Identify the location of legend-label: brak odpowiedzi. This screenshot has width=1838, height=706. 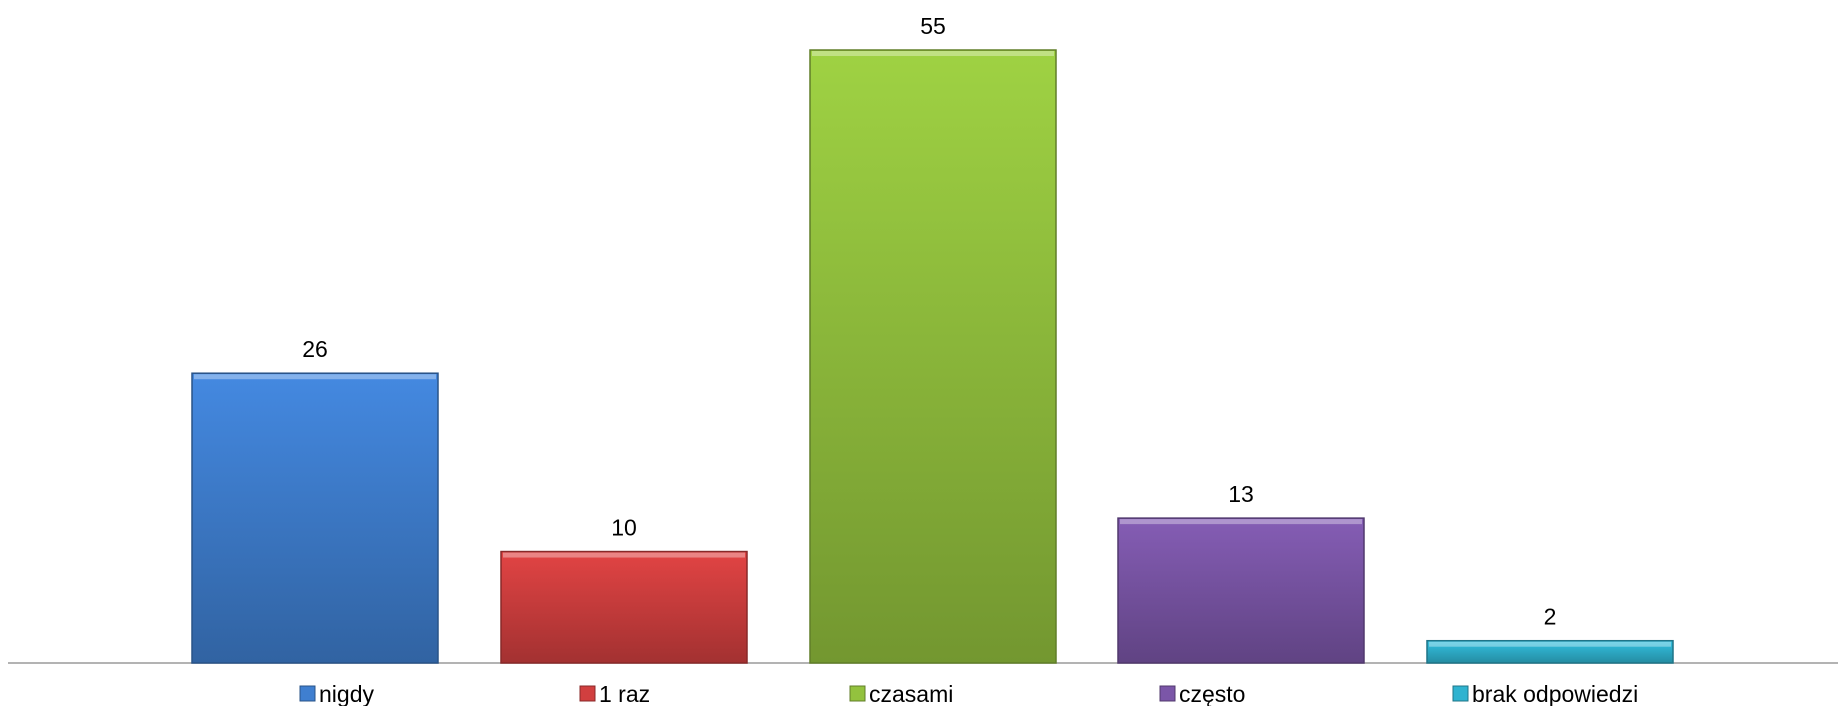
(1555, 693).